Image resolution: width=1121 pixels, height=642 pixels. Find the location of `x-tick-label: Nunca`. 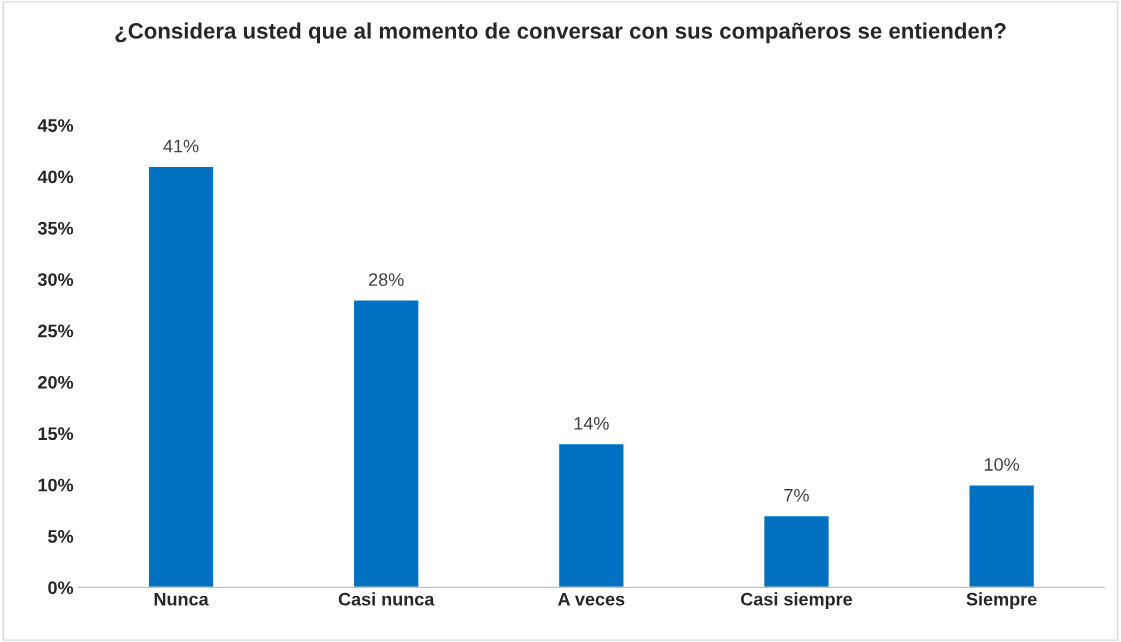

x-tick-label: Nunca is located at coordinates (181, 599).